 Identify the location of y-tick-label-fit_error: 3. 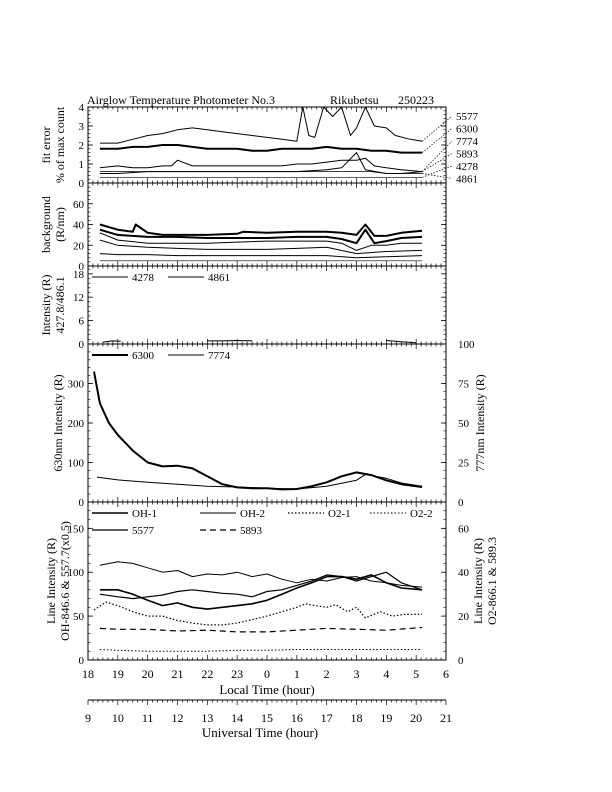
(82, 127).